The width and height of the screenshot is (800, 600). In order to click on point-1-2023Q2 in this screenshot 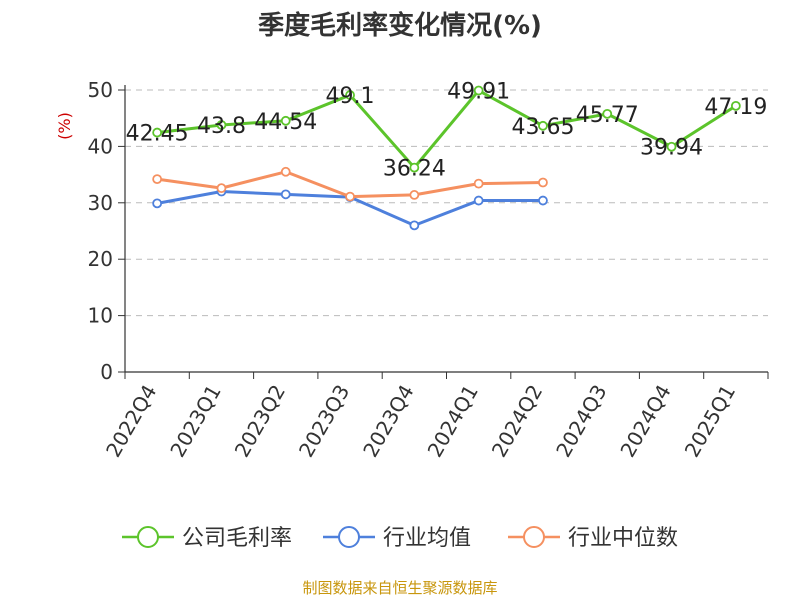, I will do `click(285, 194)`.